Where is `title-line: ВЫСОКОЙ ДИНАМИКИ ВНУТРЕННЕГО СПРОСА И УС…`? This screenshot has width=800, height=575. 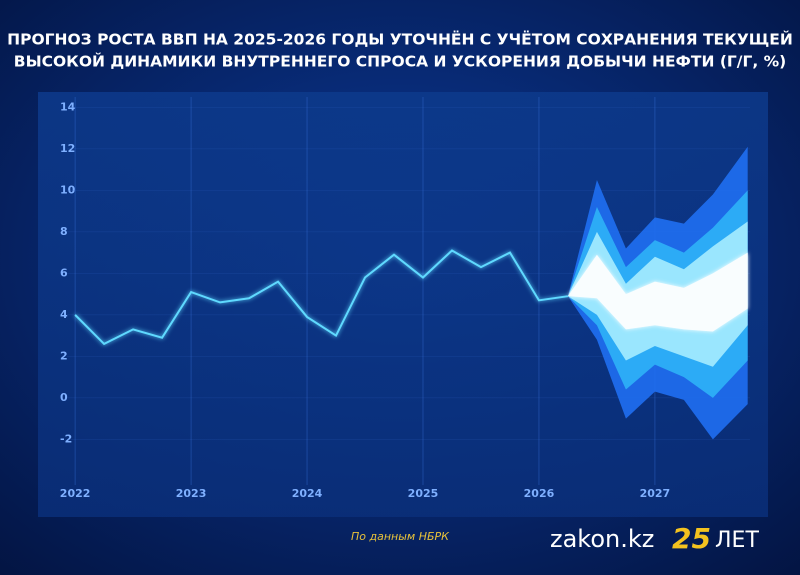
title-line: ВЫСОКОЙ ДИНАМИКИ ВНУТРЕННЕГО СПРОСА И УС… is located at coordinates (400, 61).